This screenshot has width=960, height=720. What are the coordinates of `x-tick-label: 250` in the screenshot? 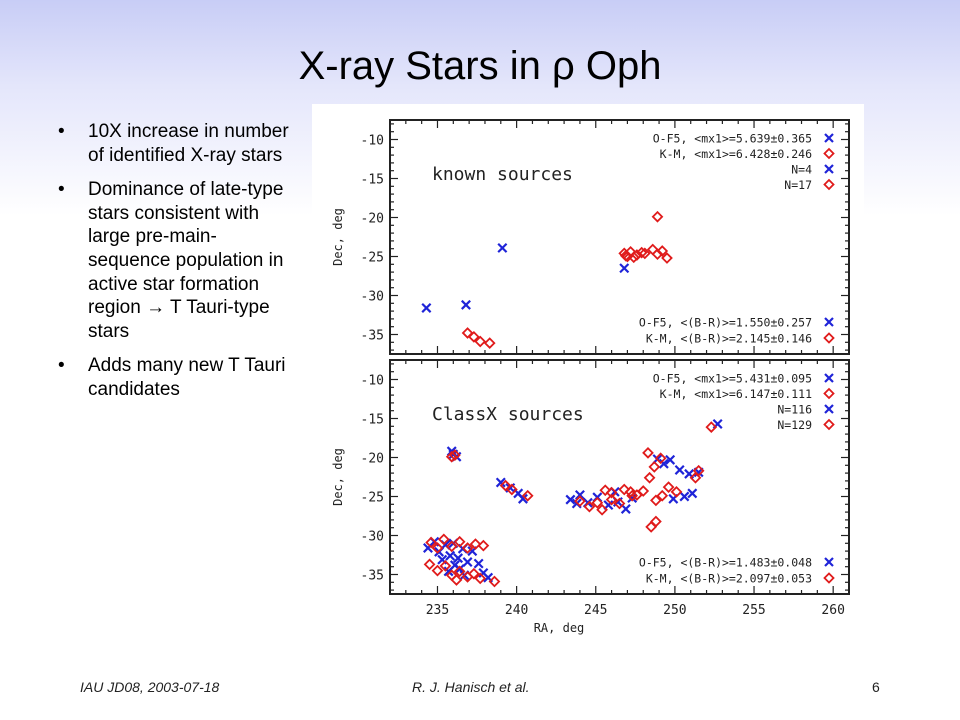 It's located at (674, 610).